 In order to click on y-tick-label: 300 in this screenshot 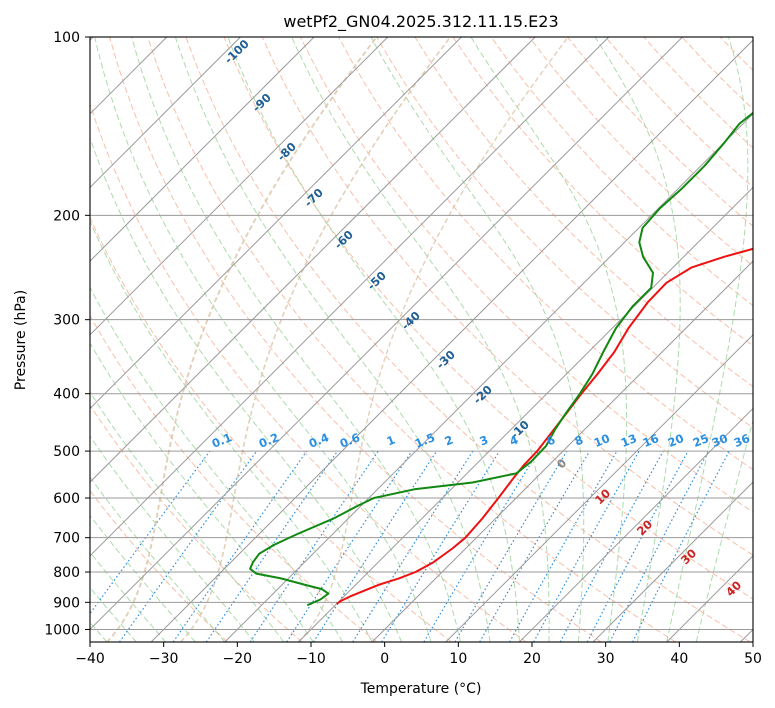, I will do `click(66, 321)`.